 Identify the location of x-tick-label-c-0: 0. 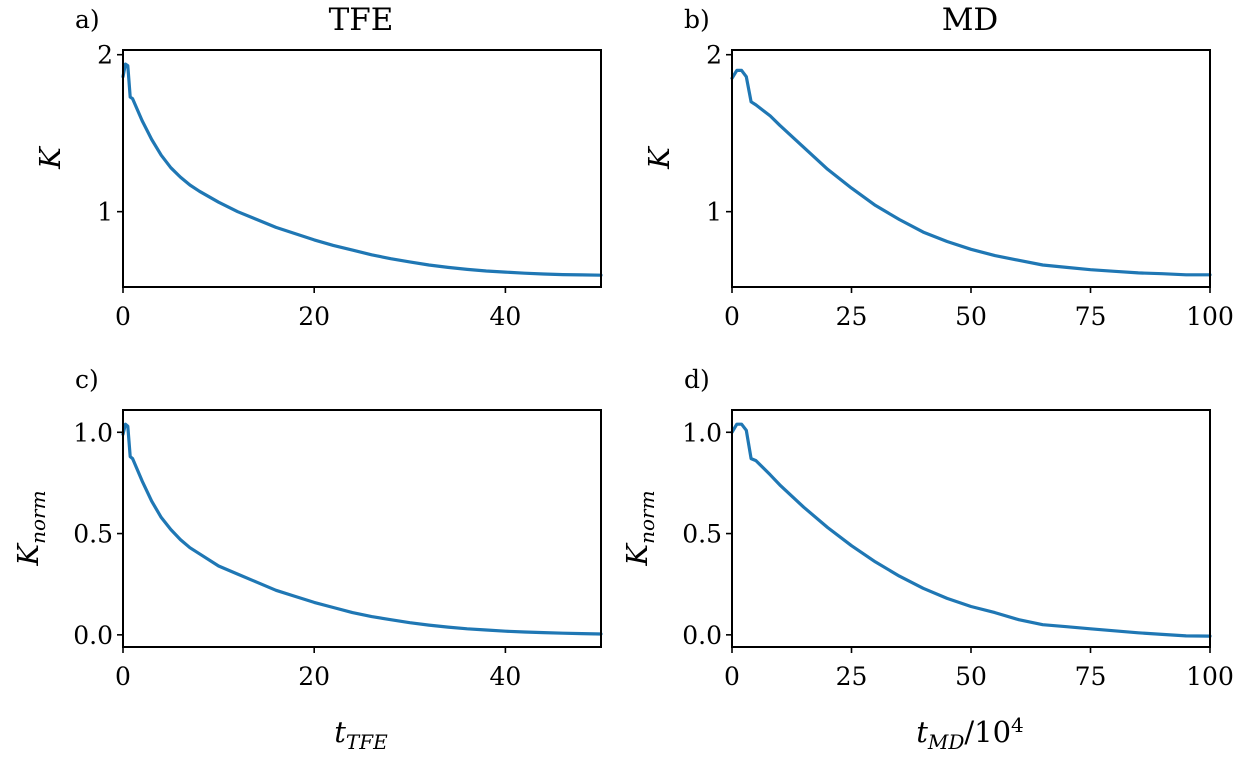
(123, 676).